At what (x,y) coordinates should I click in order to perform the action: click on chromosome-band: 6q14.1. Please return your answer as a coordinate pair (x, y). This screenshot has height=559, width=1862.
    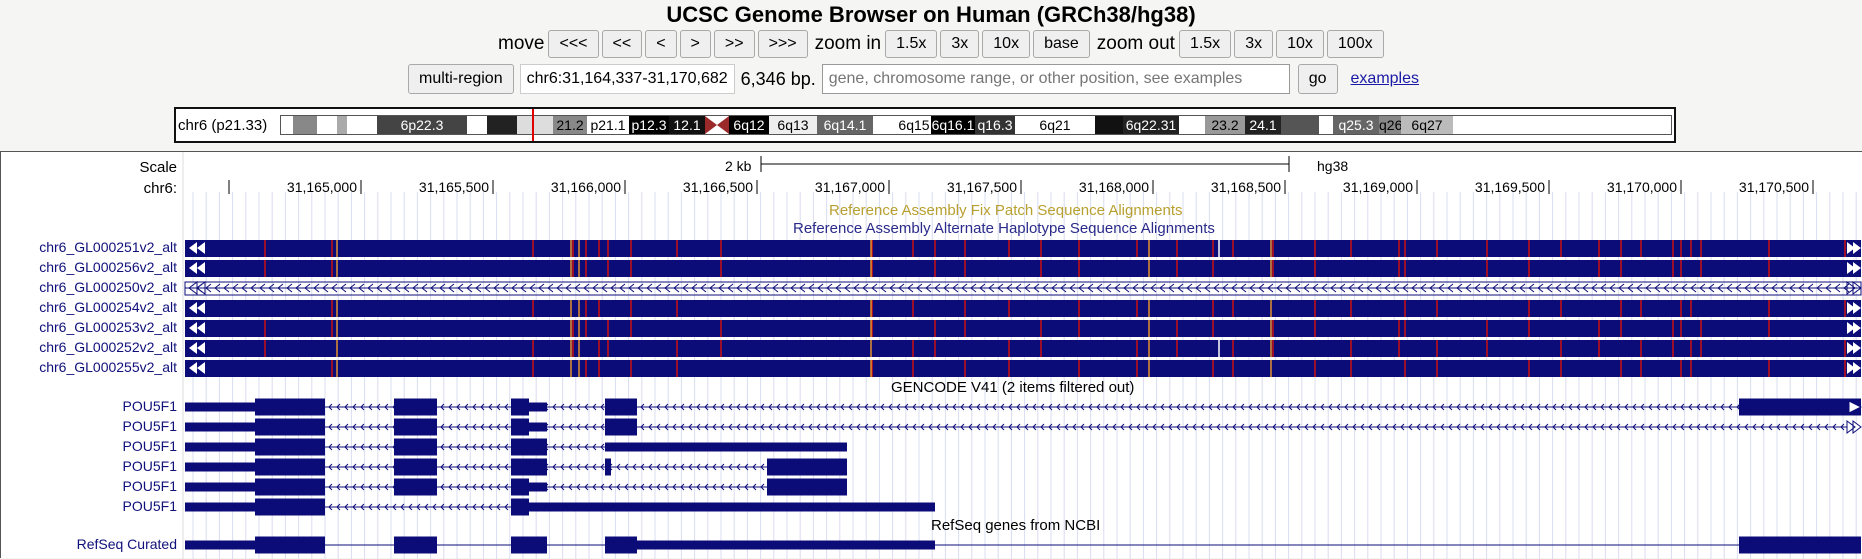
    Looking at the image, I should click on (845, 125).